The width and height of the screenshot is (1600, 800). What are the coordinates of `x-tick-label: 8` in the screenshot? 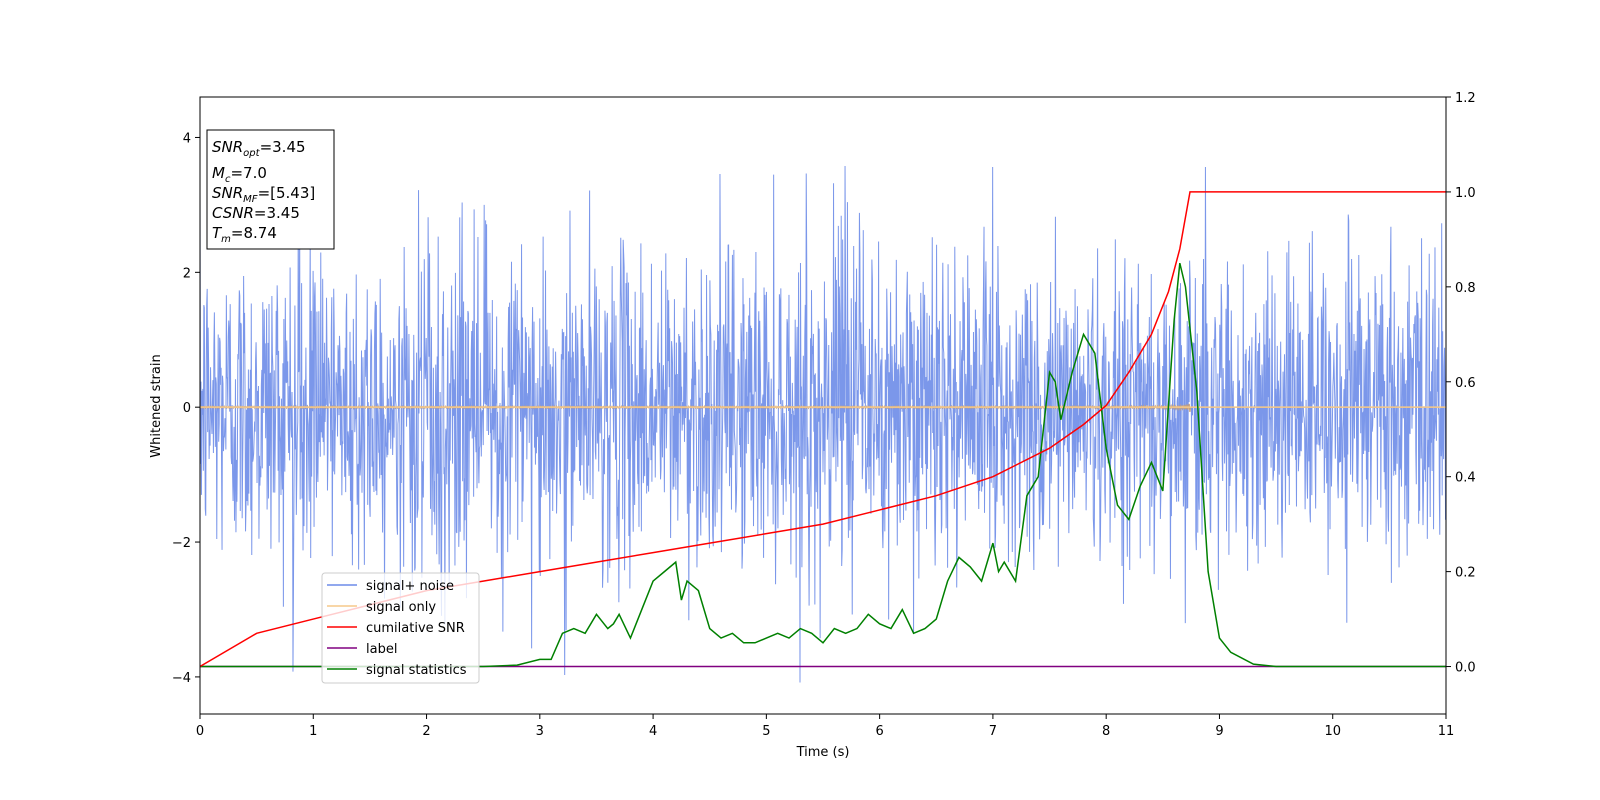 It's located at (1106, 731).